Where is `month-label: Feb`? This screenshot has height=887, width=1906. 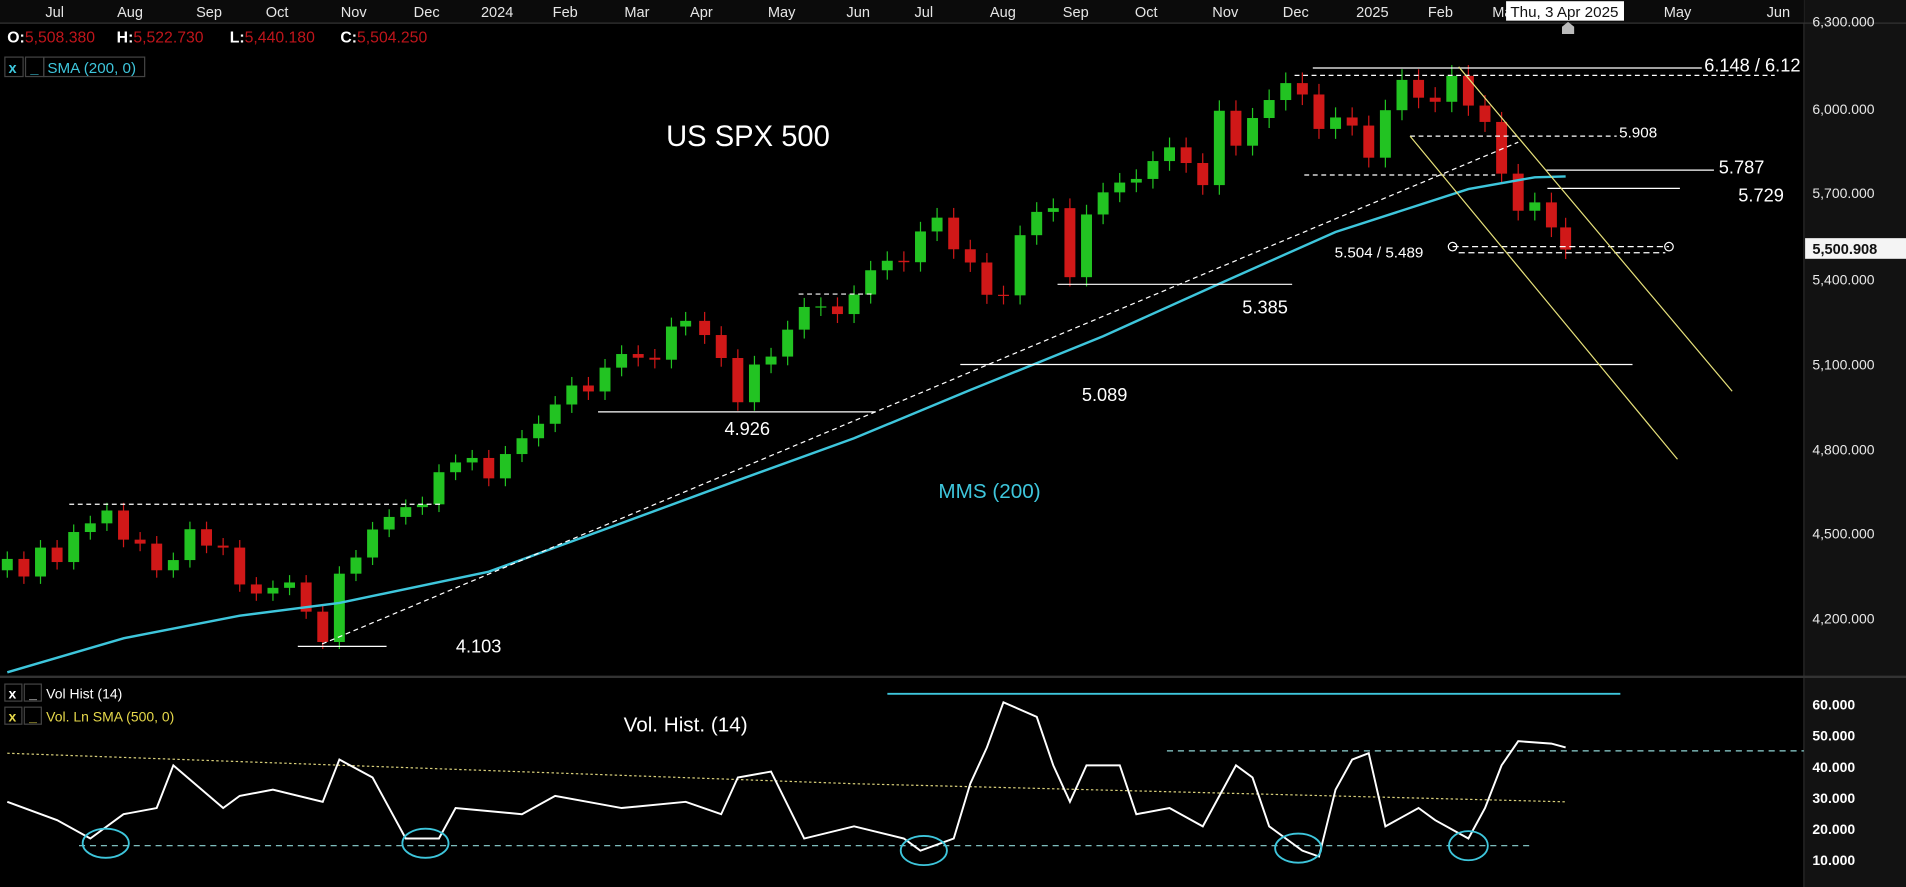 month-label: Feb is located at coordinates (1440, 13).